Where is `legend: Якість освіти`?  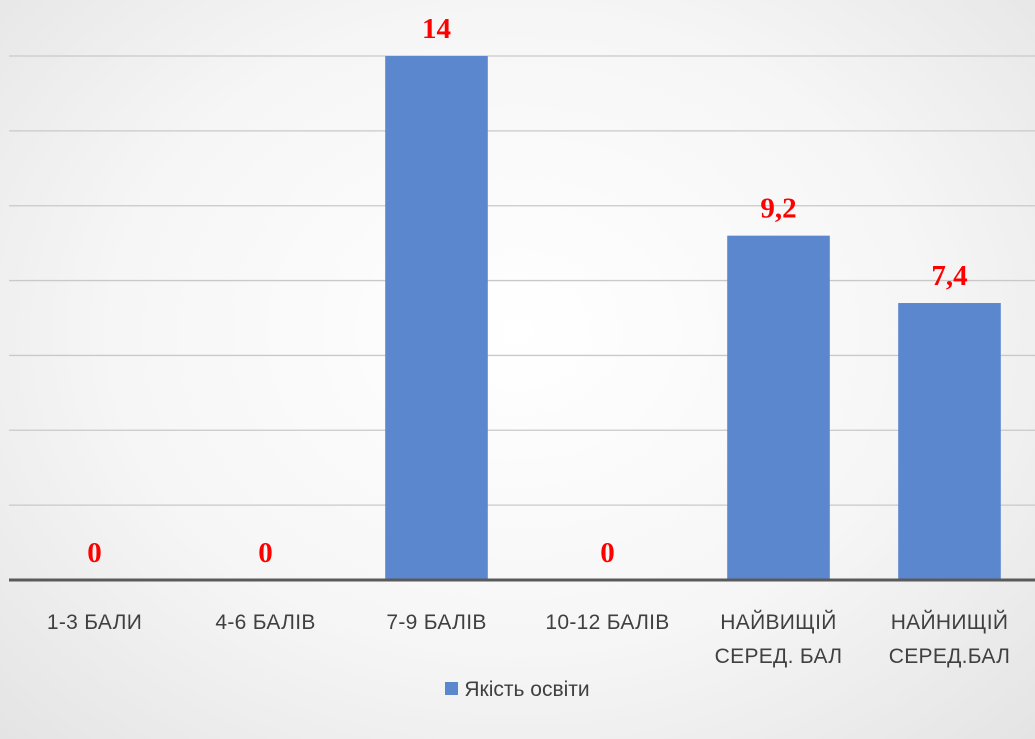 legend: Якість освіти is located at coordinates (517, 690).